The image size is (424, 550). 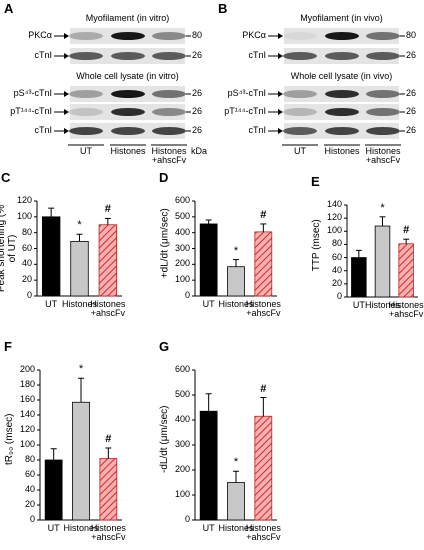 What do you see at coordinates (182, 200) in the screenshot?
I see `y-tick-label: 600` at bounding box center [182, 200].